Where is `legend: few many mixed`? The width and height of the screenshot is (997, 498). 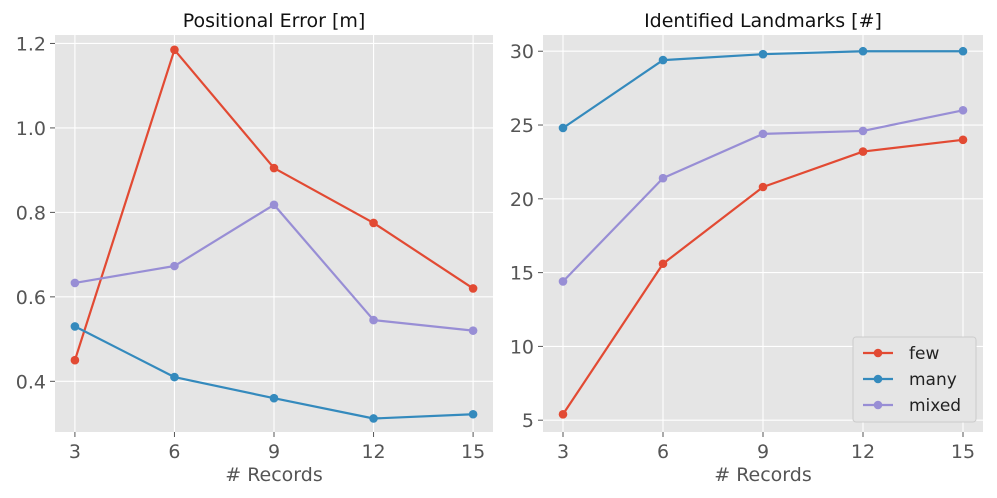 legend: few many mixed is located at coordinates (914, 379).